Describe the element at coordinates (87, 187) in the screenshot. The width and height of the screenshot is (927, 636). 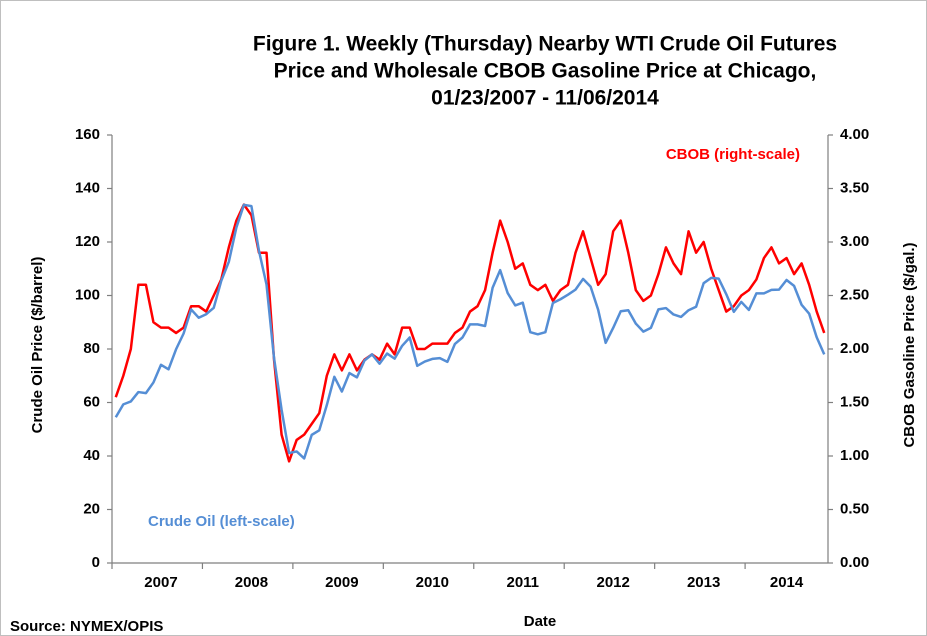
I see `y-tick-label: 140` at that location.